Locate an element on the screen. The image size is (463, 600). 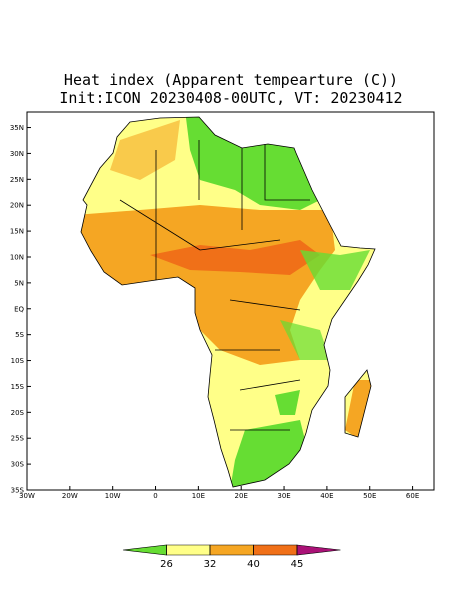
y-tick-label: 30S is located at coordinates (18, 465).